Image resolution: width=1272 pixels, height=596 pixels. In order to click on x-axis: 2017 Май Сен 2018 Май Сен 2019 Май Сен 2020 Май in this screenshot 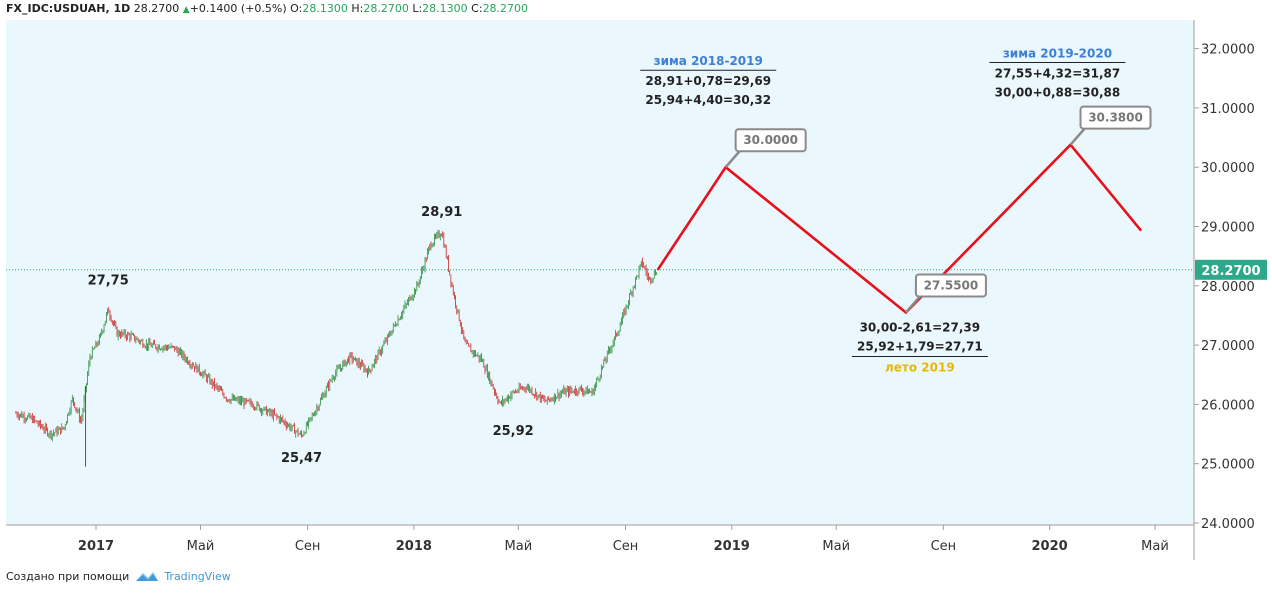, I will do `click(623, 539)`.